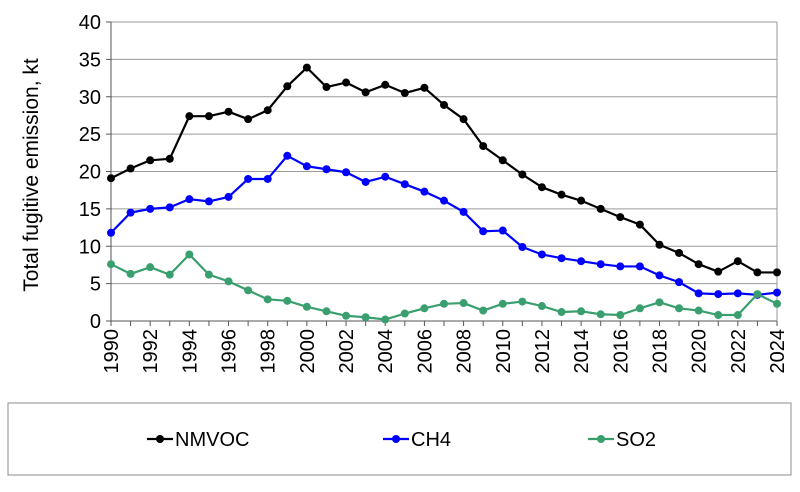  Describe the element at coordinates (90, 135) in the screenshot. I see `y-tick-label: 25` at that location.